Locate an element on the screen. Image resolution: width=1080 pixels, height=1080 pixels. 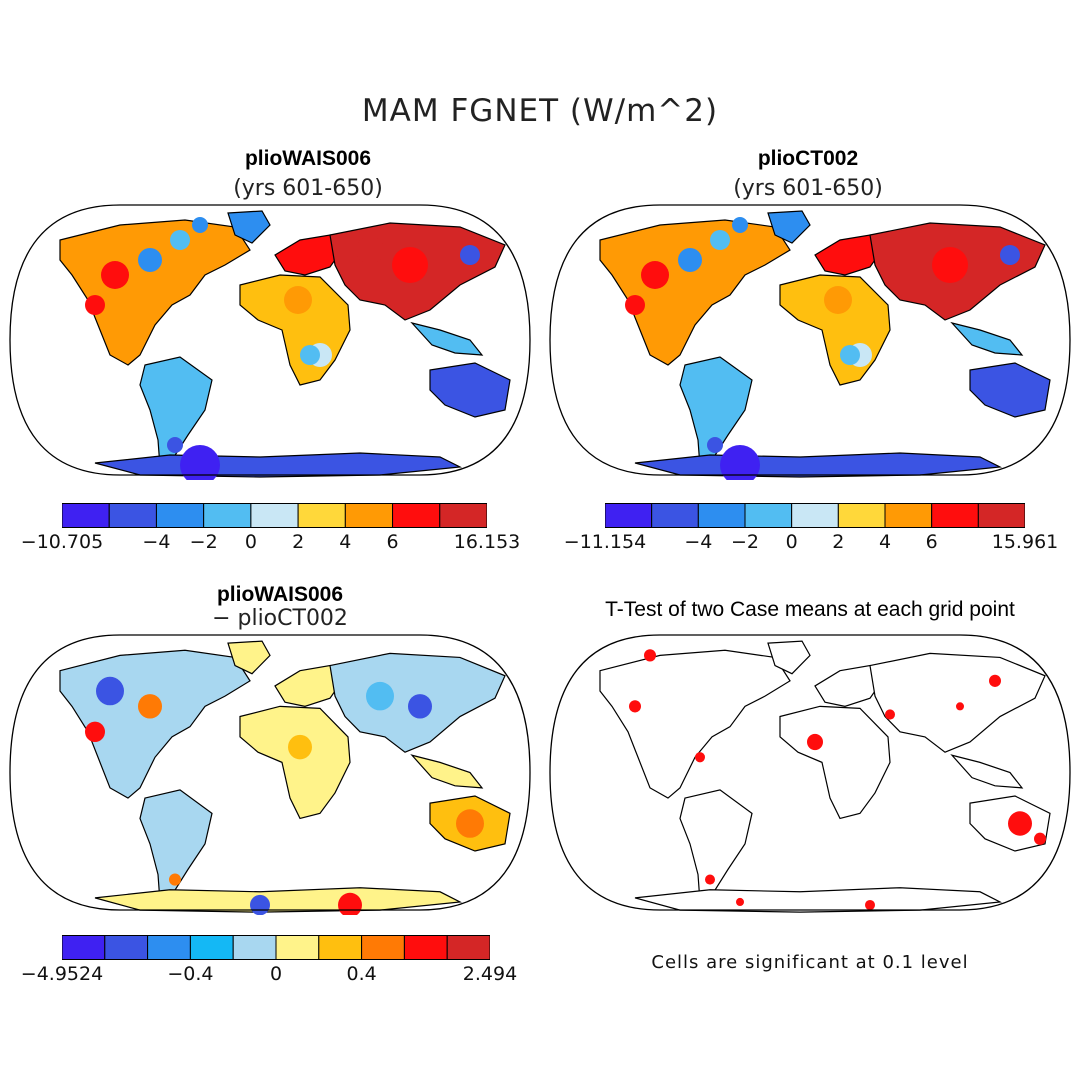
figure-title: MAM FGNET (W/m^2) is located at coordinates (540, 111).